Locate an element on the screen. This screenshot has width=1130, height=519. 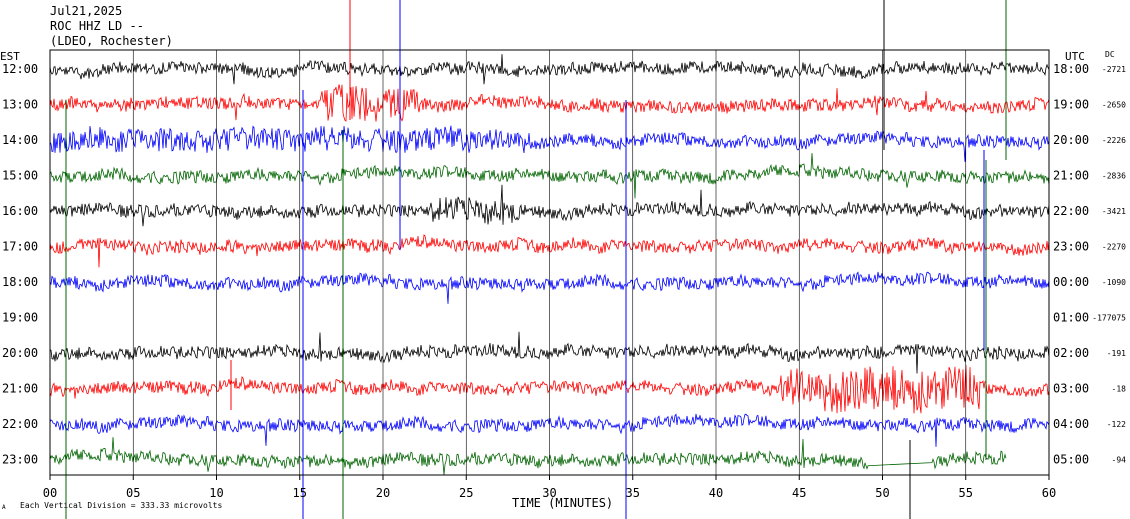
x-tick-label: 15 is located at coordinates (300, 493).